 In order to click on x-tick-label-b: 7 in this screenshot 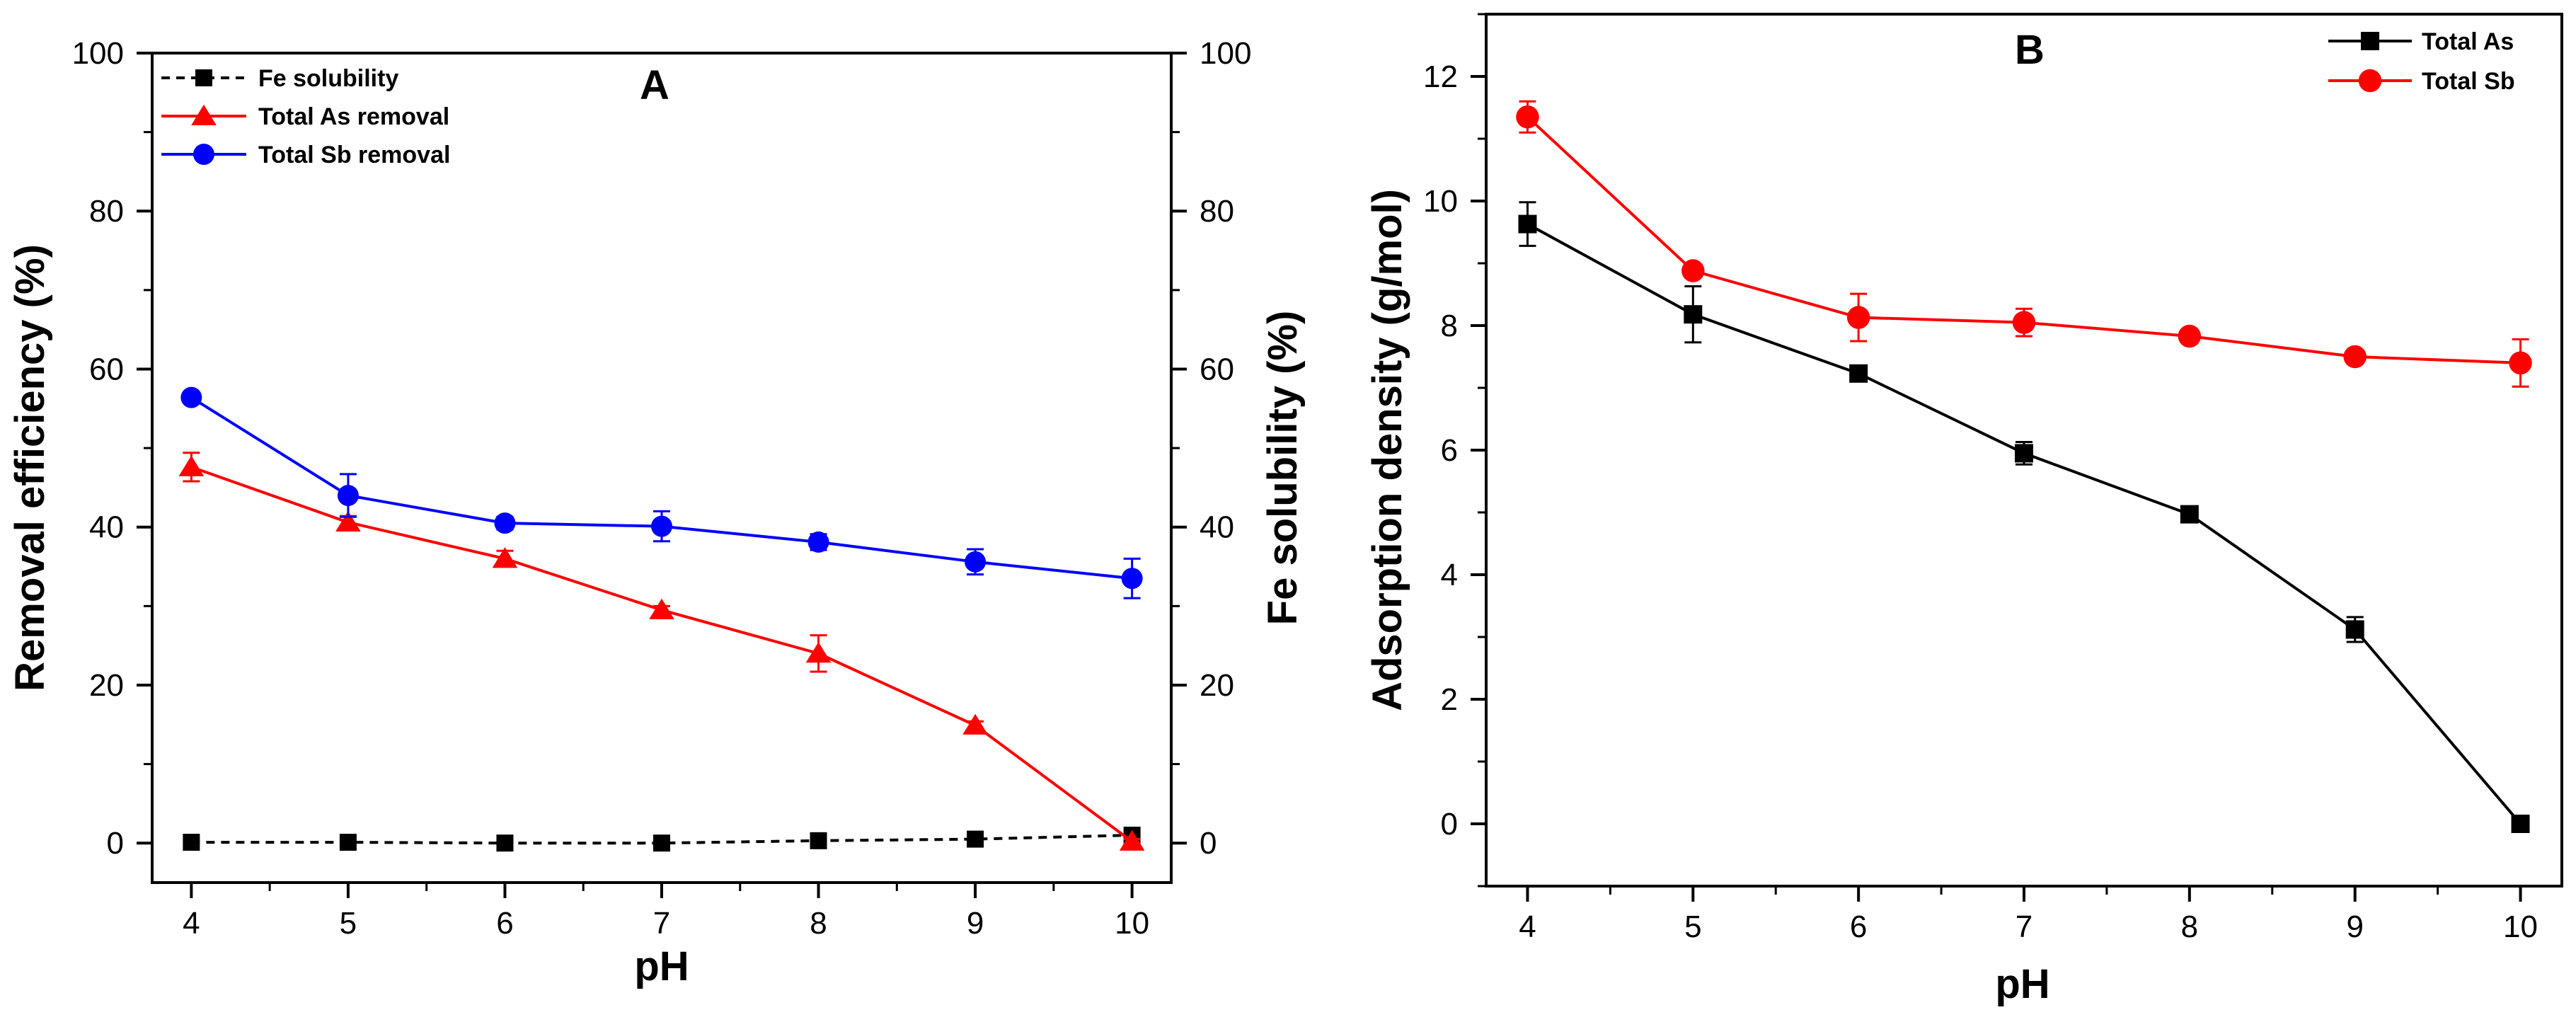, I will do `click(2024, 926)`.